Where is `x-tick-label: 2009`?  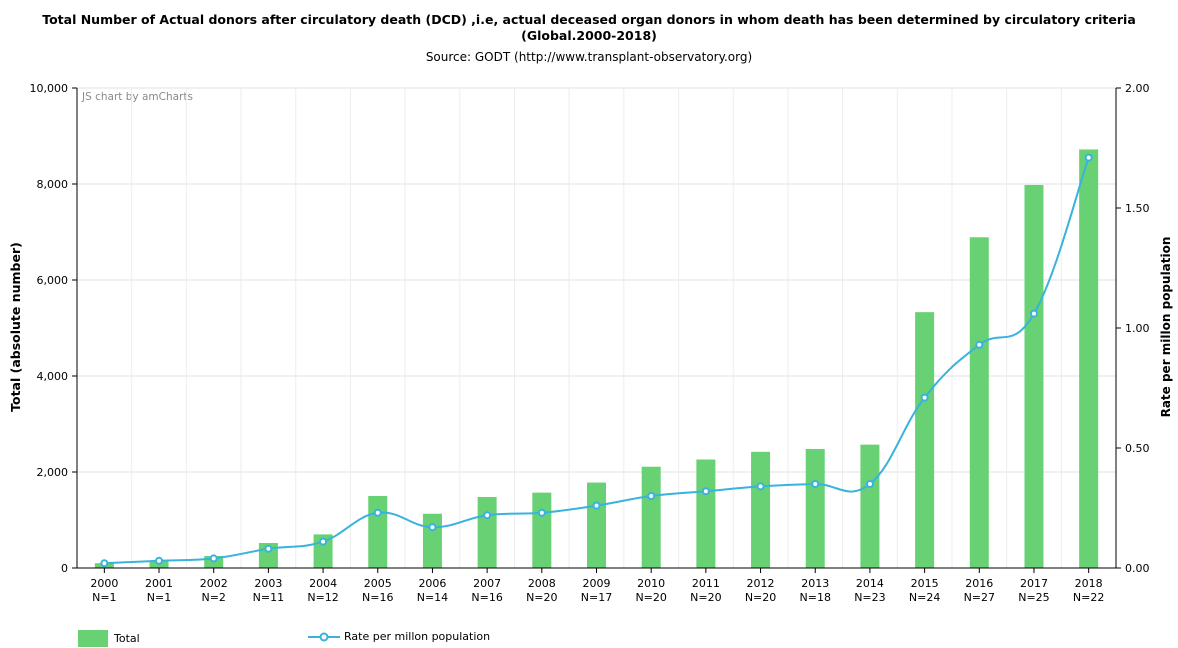 x-tick-label: 2009 is located at coordinates (597, 583).